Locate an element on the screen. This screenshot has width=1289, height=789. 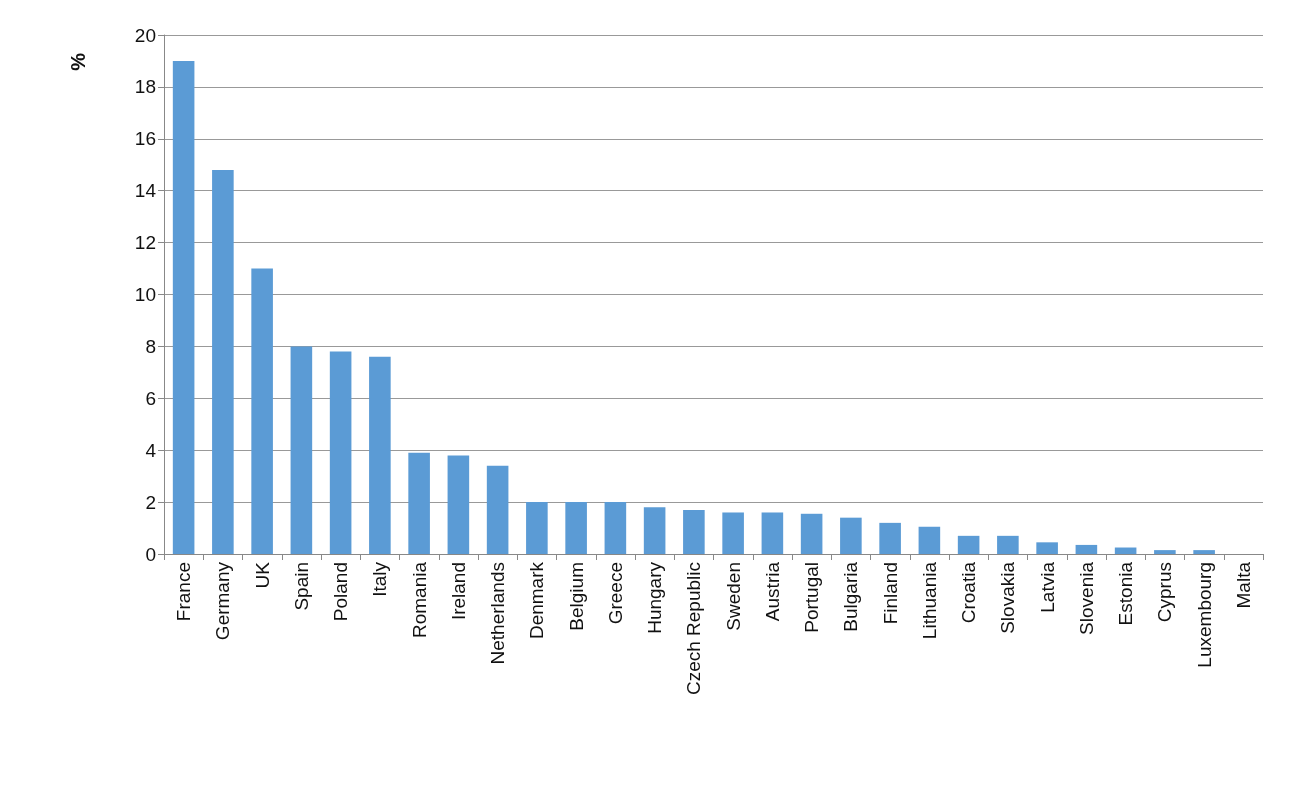
x-tick-label: Croatia is located at coordinates (969, 592).